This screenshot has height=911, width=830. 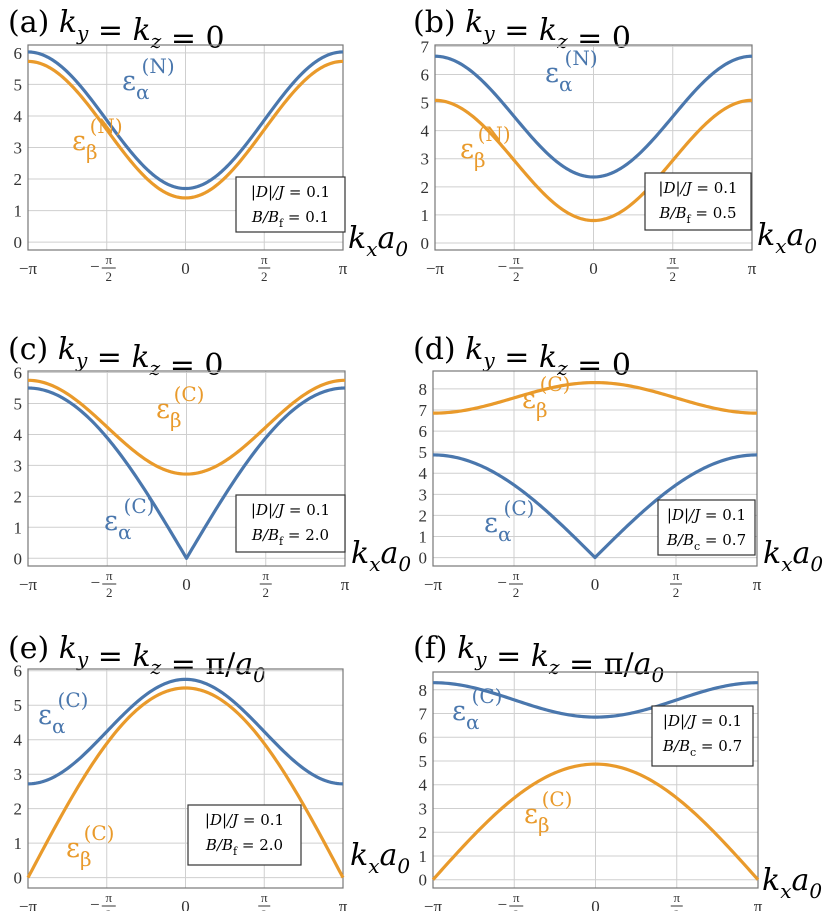 I want to click on param-b: B/B, so click(x=219, y=845).